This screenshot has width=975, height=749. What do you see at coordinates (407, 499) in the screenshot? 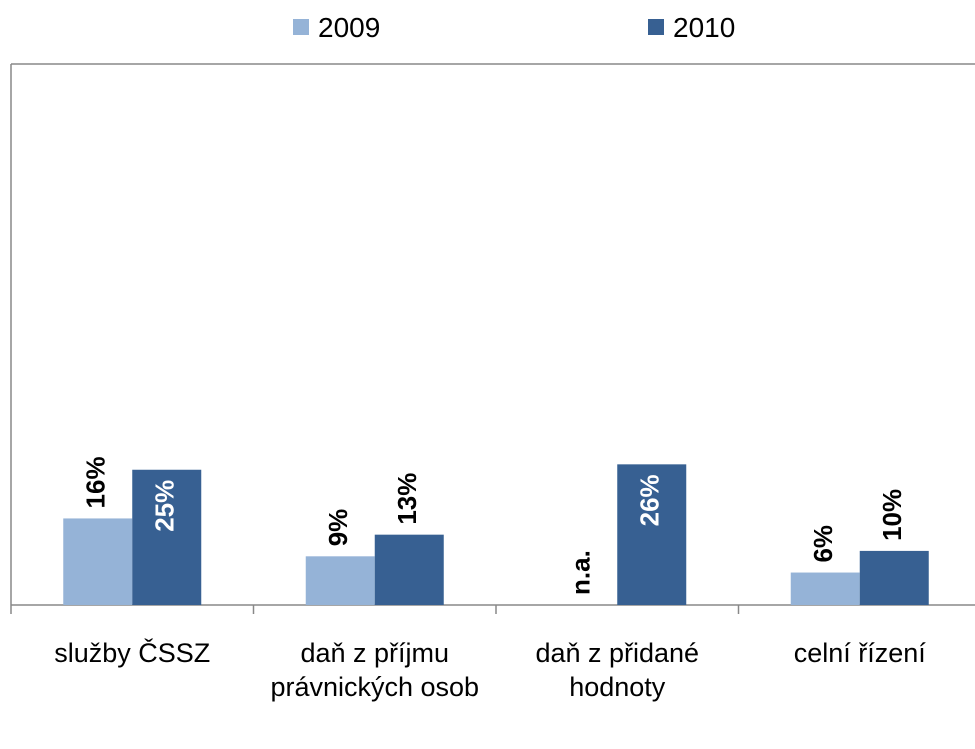
I see `data-label: 13%` at bounding box center [407, 499].